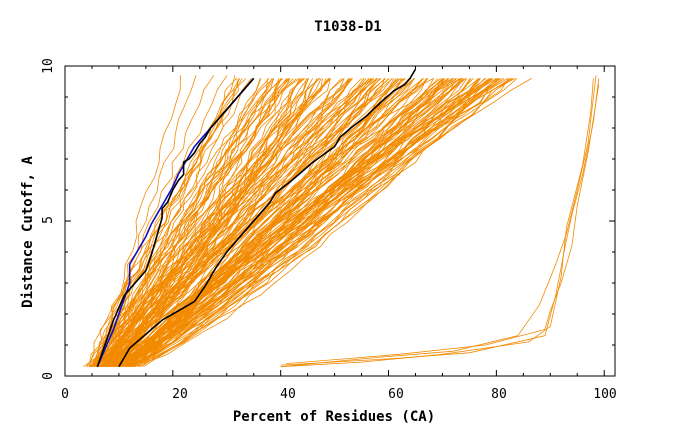  Describe the element at coordinates (48, 66) in the screenshot. I see `y-tick-label: 10` at that location.